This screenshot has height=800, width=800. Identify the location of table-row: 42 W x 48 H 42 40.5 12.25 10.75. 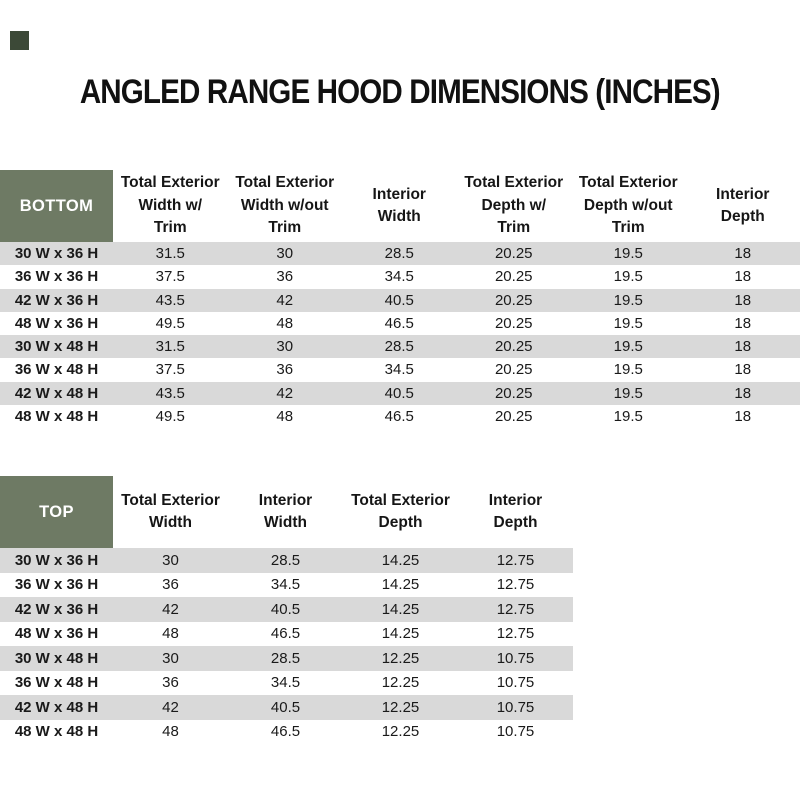
(286, 707).